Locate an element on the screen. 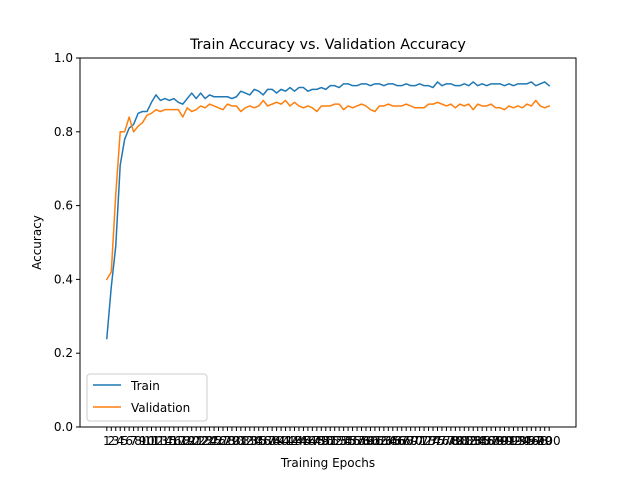  x-tick-label: 58 is located at coordinates (361, 441).